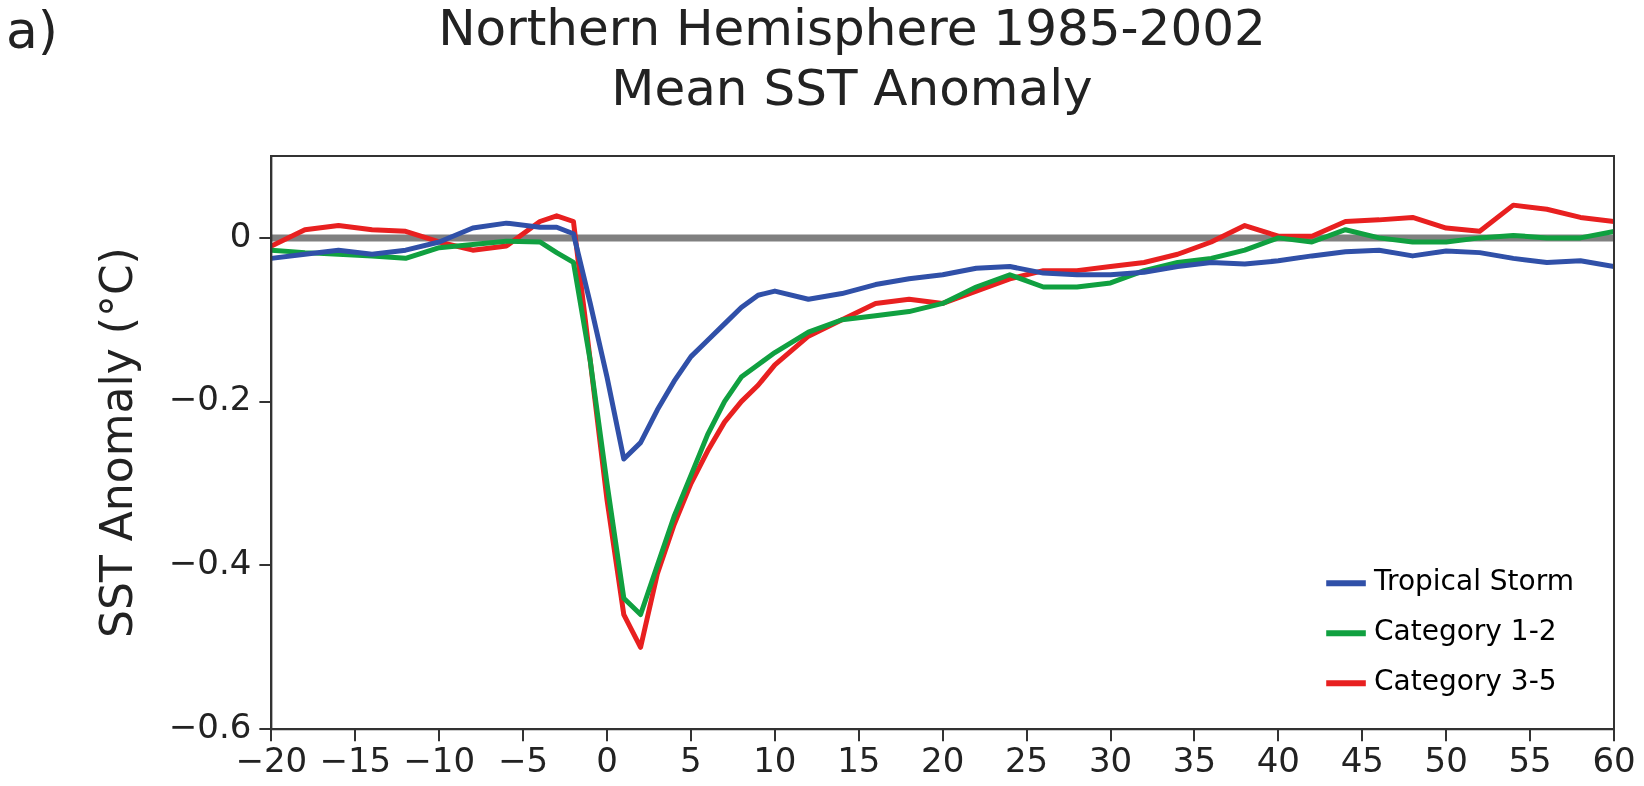 Image resolution: width=1644 pixels, height=786 pixels. What do you see at coordinates (439, 760) in the screenshot?
I see `x-tick-label: −10` at bounding box center [439, 760].